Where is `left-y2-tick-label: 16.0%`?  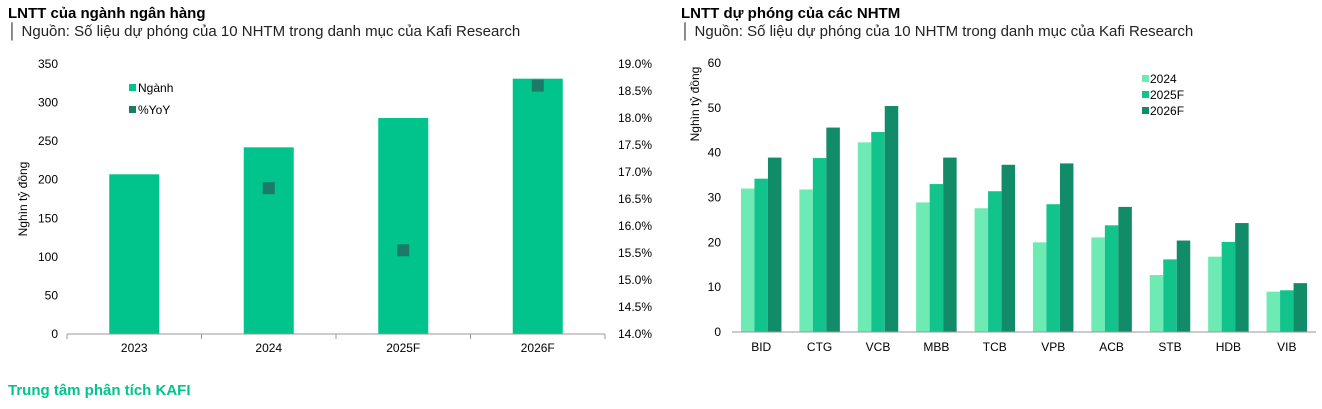 left-y2-tick-label: 16.0% is located at coordinates (635, 226).